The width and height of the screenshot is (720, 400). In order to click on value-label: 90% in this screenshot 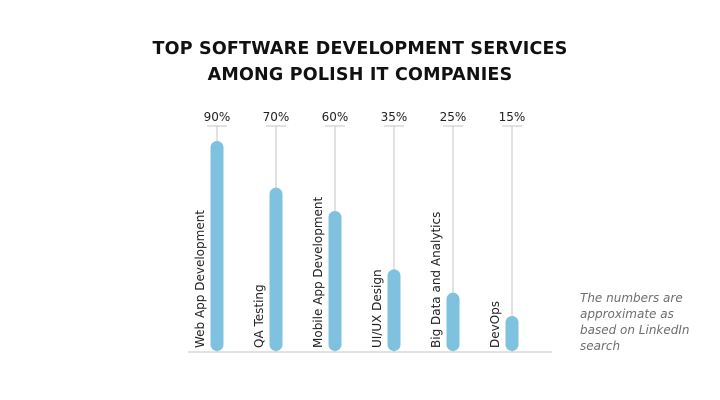, I will do `click(217, 117)`.